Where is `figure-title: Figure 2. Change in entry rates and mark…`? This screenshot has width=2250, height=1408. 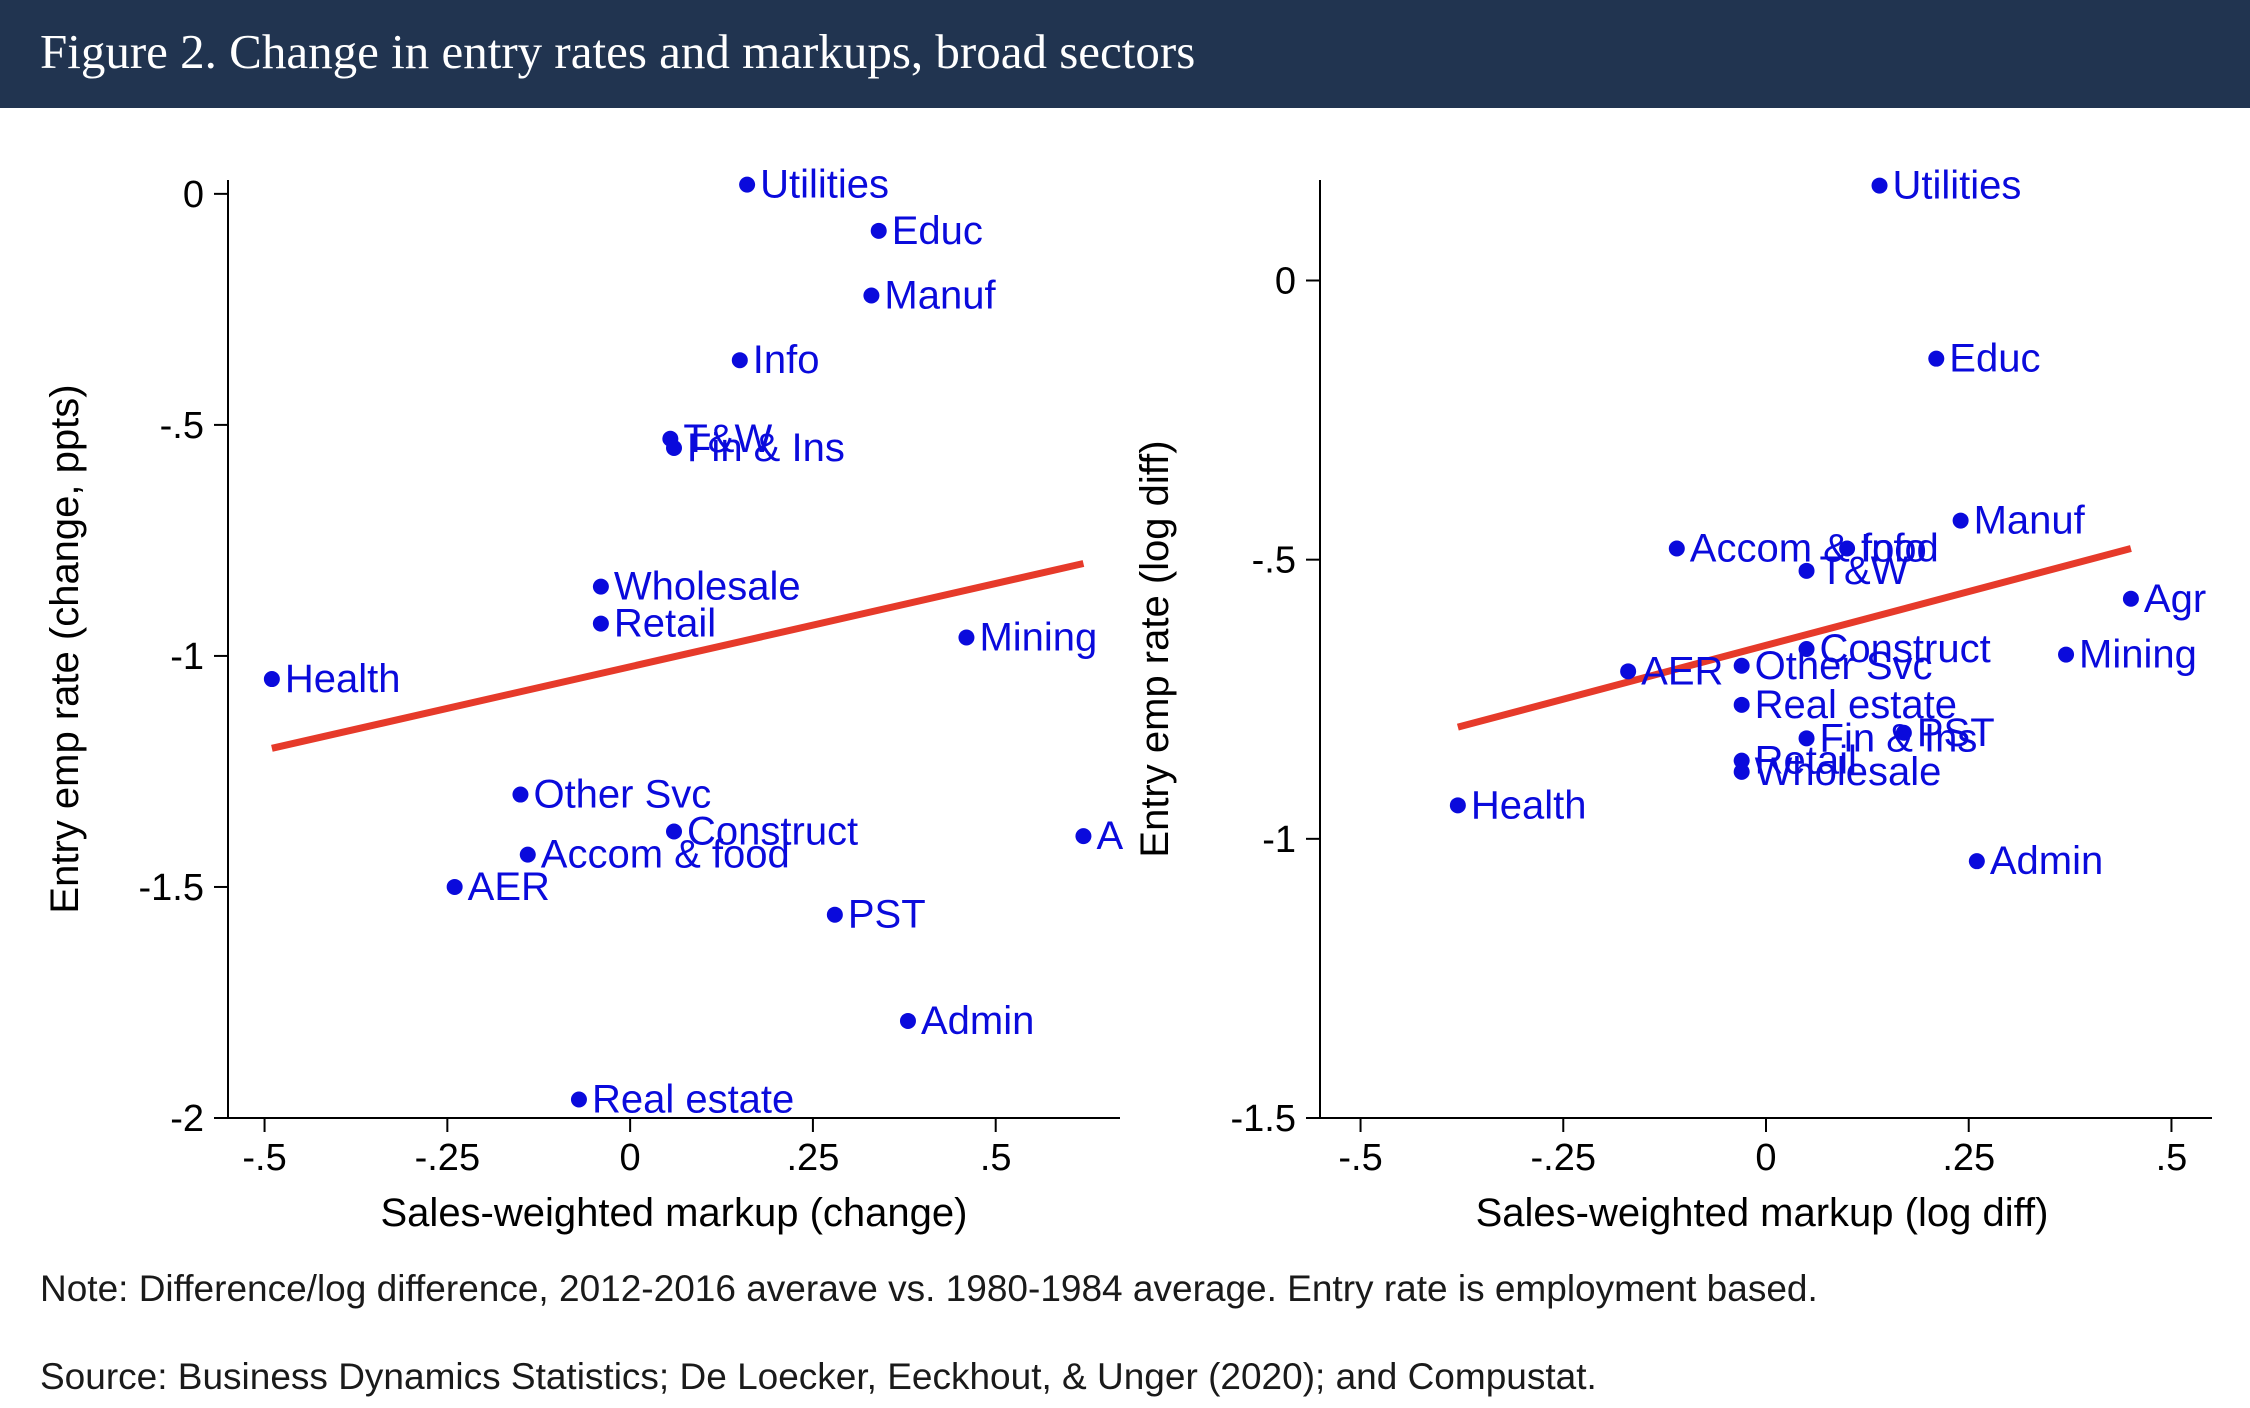
figure-title: Figure 2. Change in entry rates and mark… is located at coordinates (618, 51).